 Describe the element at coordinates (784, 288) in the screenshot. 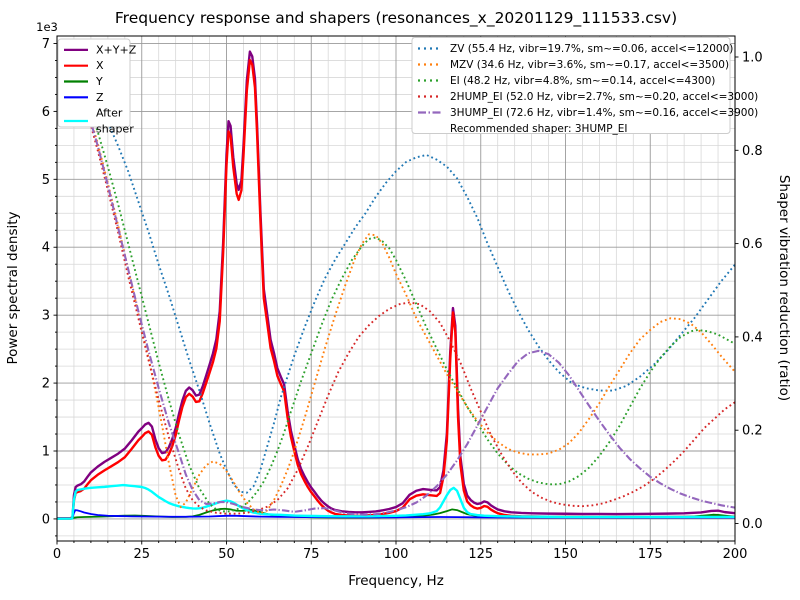

I see `y-axis-label-right: Shaper vibration reduction (ratio)` at that location.